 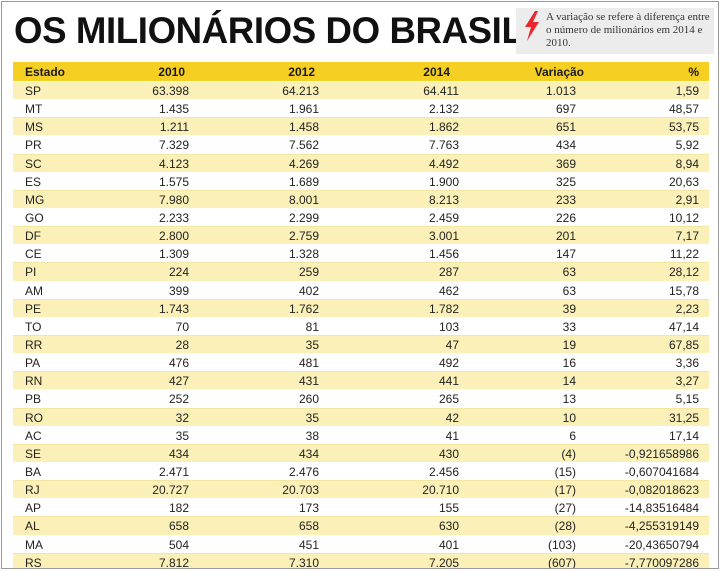 I want to click on cell-variacao: (607), so click(x=561, y=562).